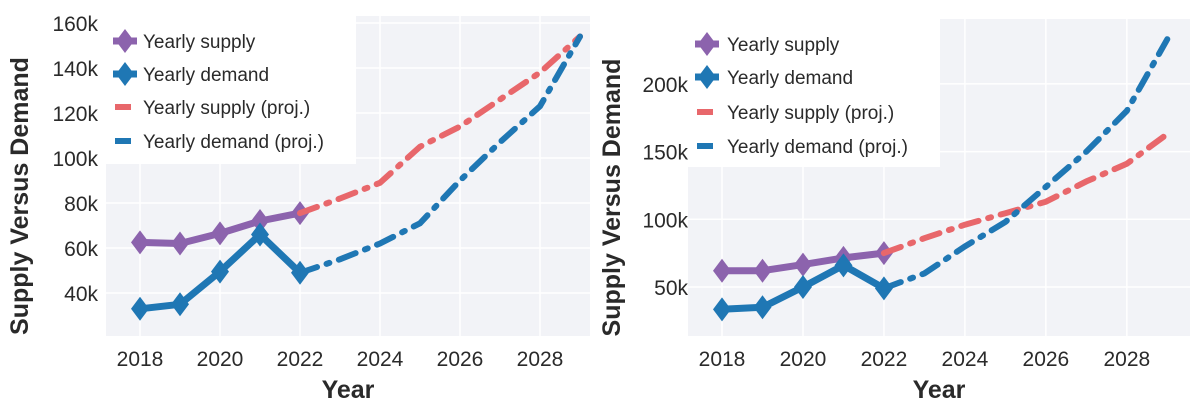  What do you see at coordinates (81, 204) in the screenshot?
I see `y-tick-label: 80k` at bounding box center [81, 204].